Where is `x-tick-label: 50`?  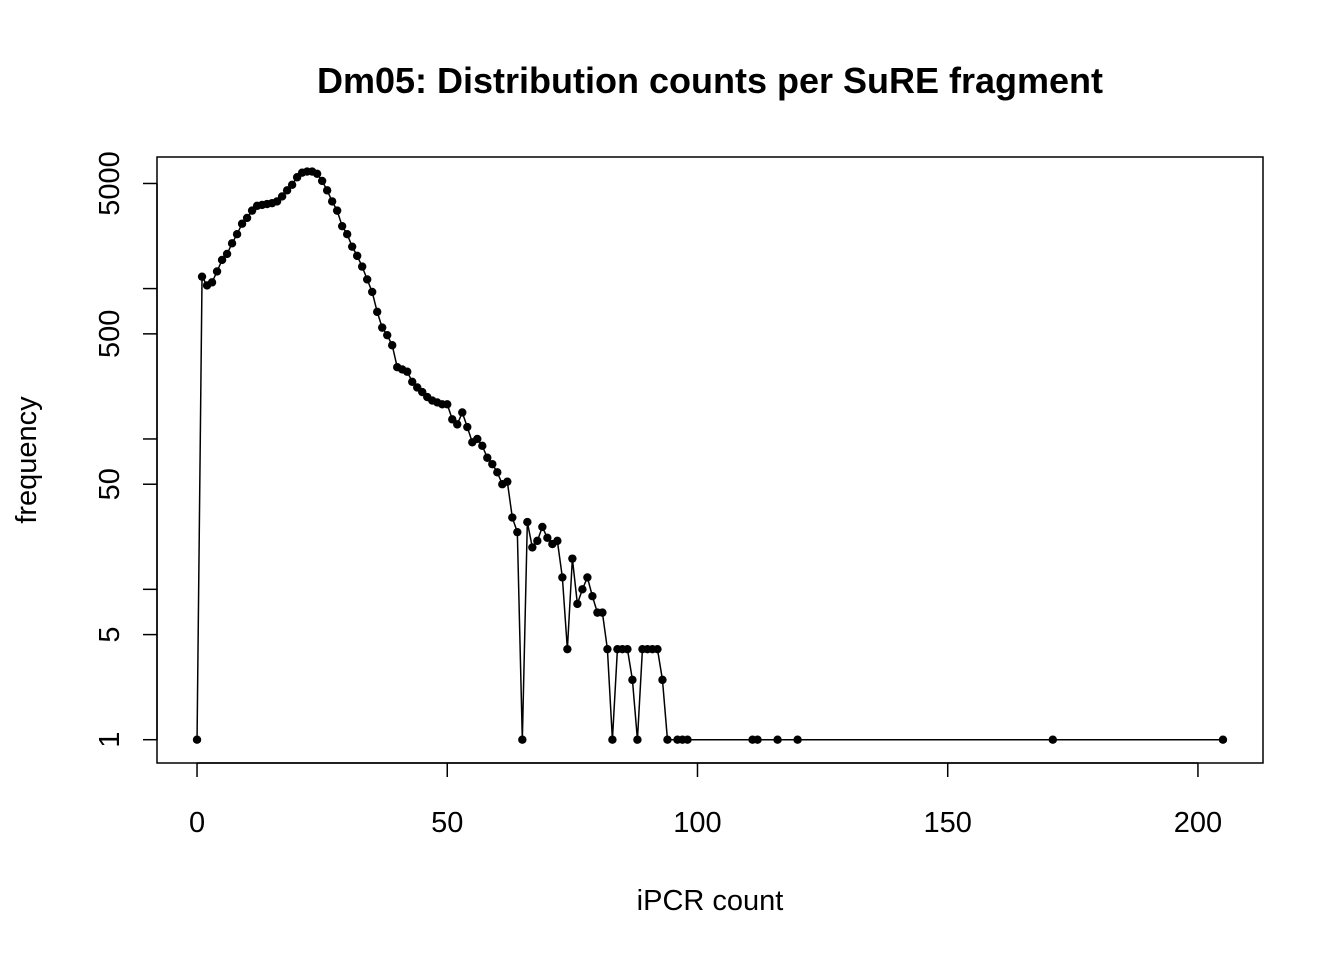
x-tick-label: 50 is located at coordinates (447, 823).